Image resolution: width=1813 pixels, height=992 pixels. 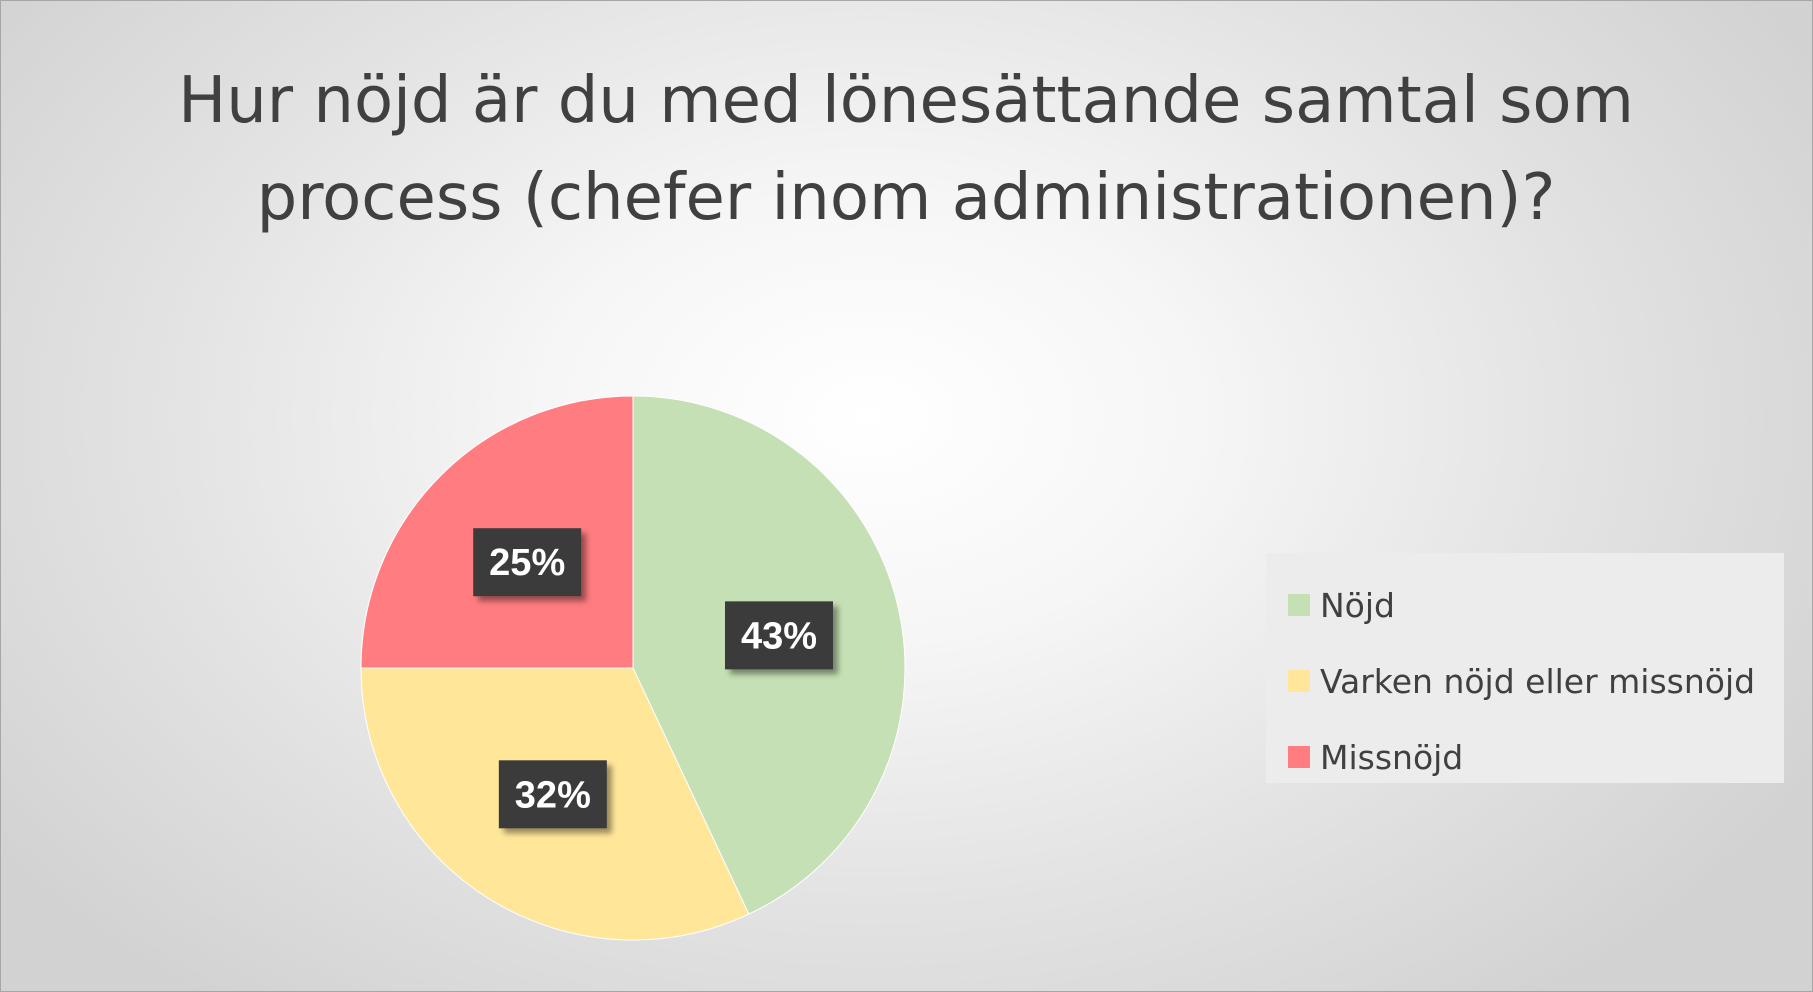 I want to click on data-label-box-varken, so click(x=552, y=794).